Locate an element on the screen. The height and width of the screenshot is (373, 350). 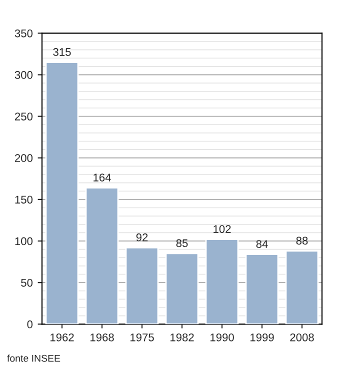
data-label: 102 is located at coordinates (222, 229).